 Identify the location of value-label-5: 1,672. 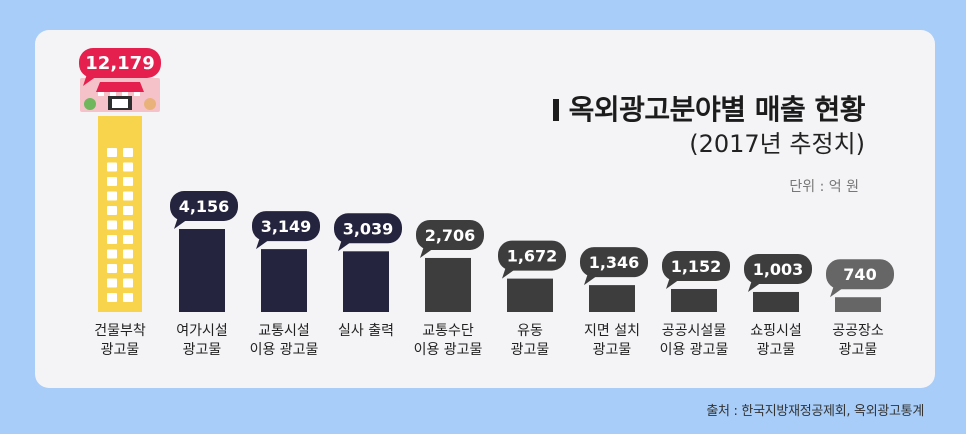
(532, 256).